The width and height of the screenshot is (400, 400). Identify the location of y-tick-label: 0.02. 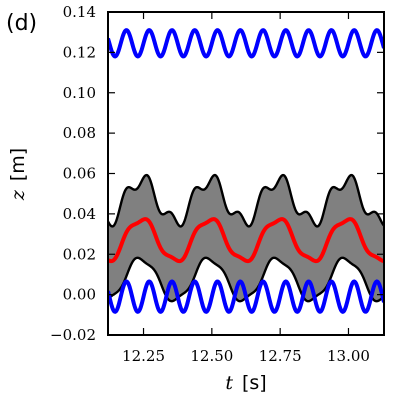
(79, 254).